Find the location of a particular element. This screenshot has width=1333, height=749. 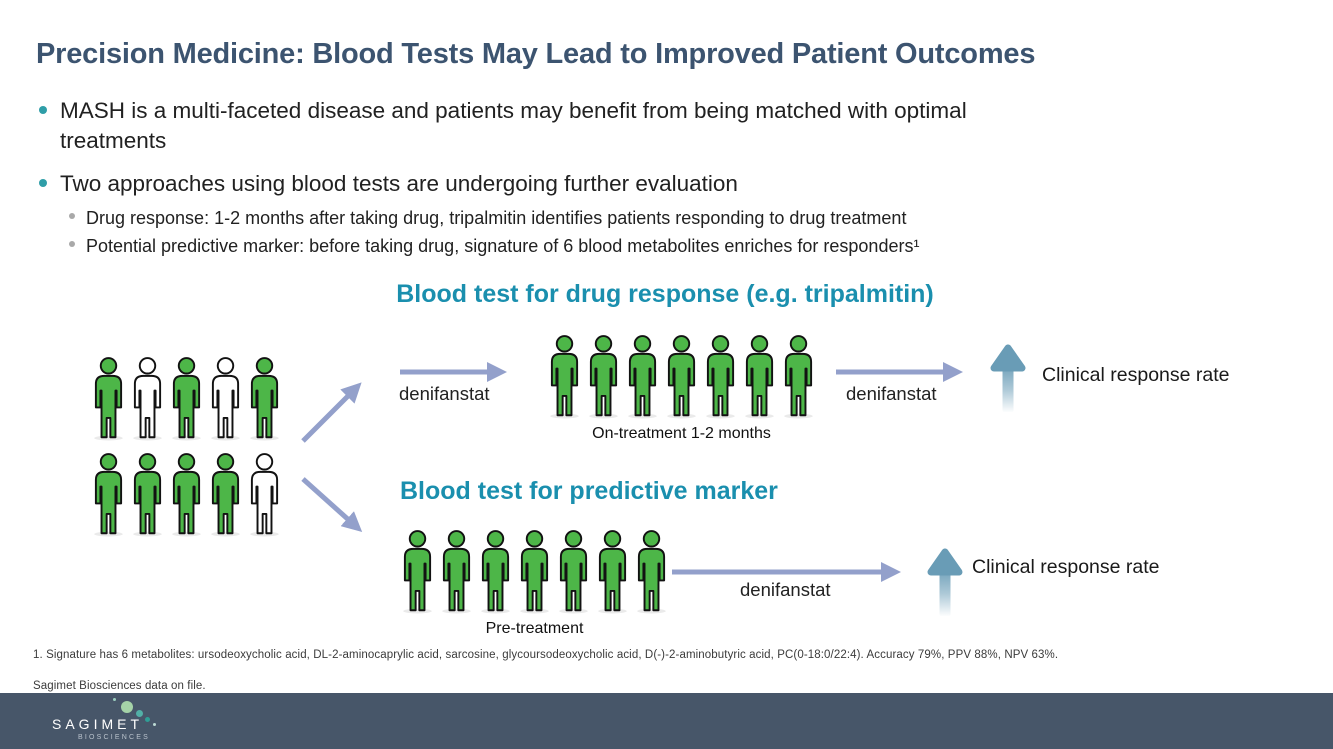

patient-group-on-treatment is located at coordinates (681, 377).